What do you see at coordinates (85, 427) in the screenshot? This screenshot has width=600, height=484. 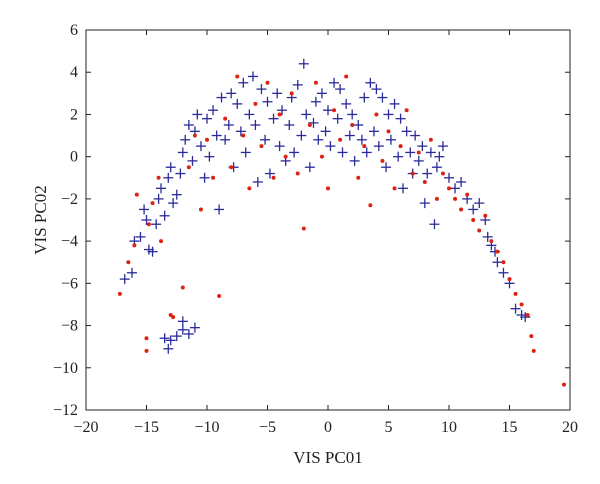 I see `x-tick-label: −20` at bounding box center [85, 427].